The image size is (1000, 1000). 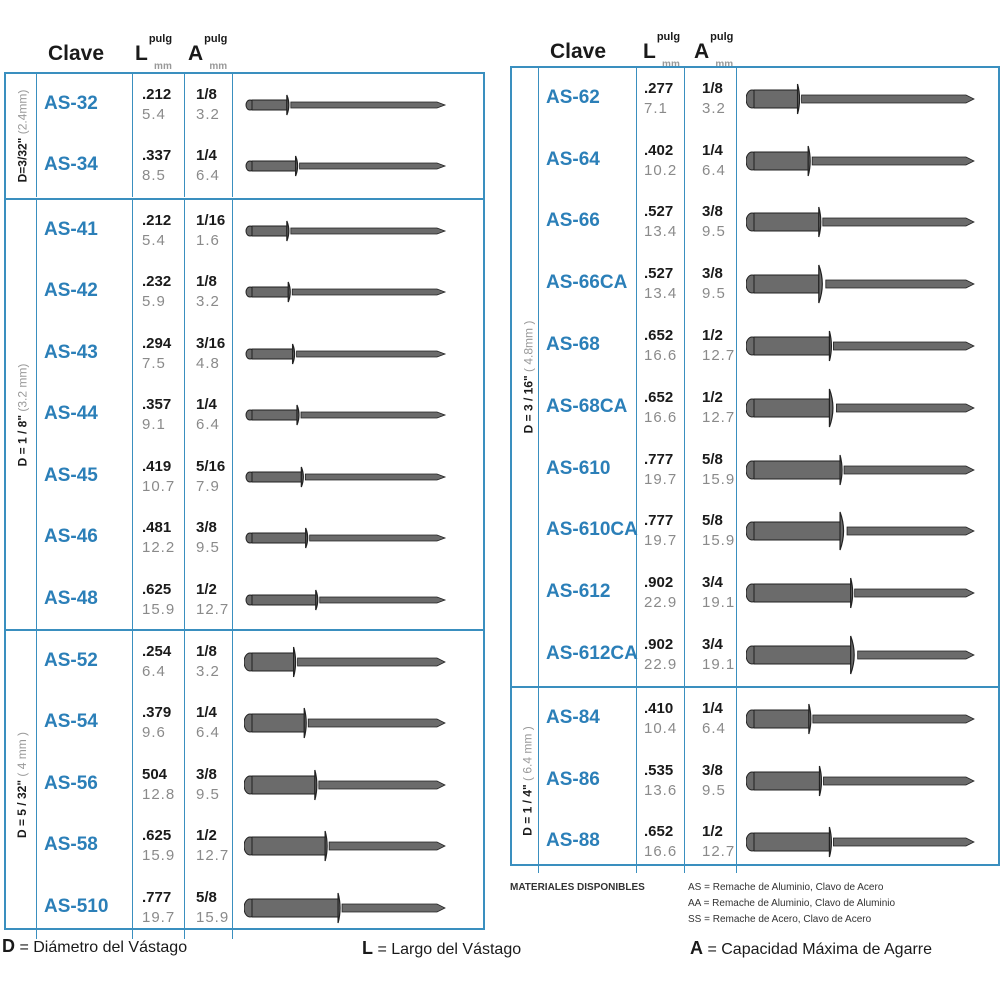 What do you see at coordinates (157, 220) in the screenshot?
I see `length-inches: .212` at bounding box center [157, 220].